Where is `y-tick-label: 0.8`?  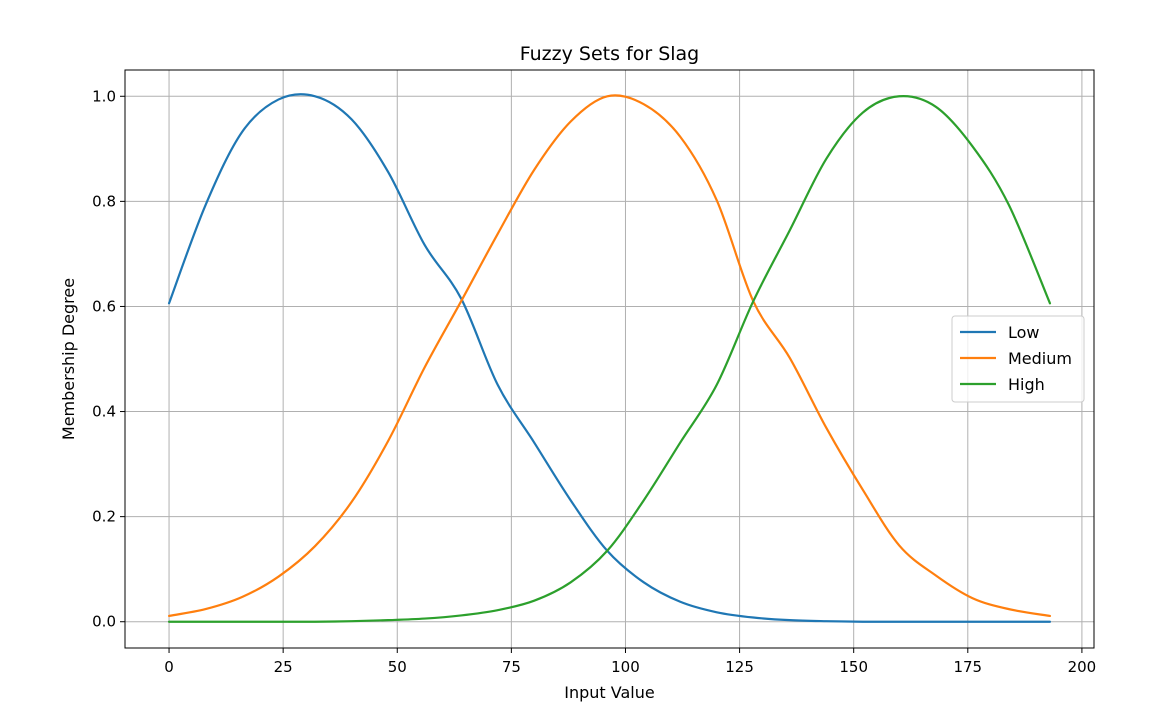
y-tick-label: 0.8 is located at coordinates (104, 201).